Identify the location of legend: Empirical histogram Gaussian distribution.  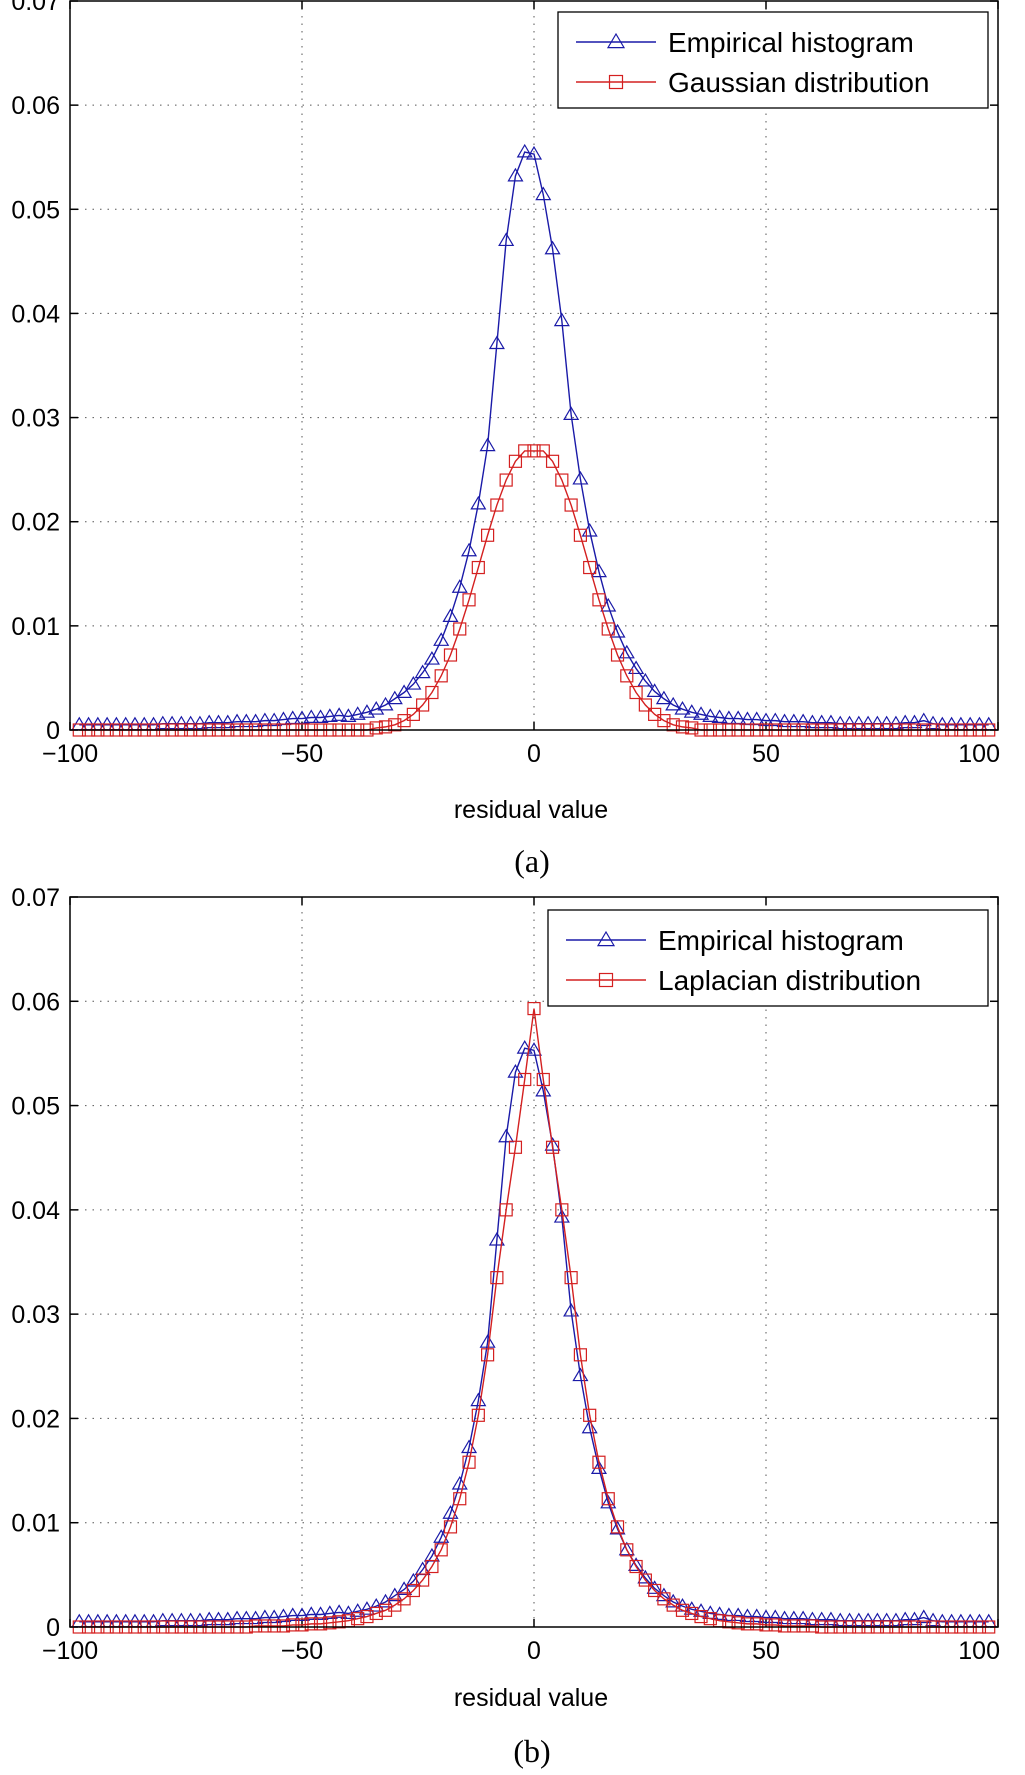
(773, 60).